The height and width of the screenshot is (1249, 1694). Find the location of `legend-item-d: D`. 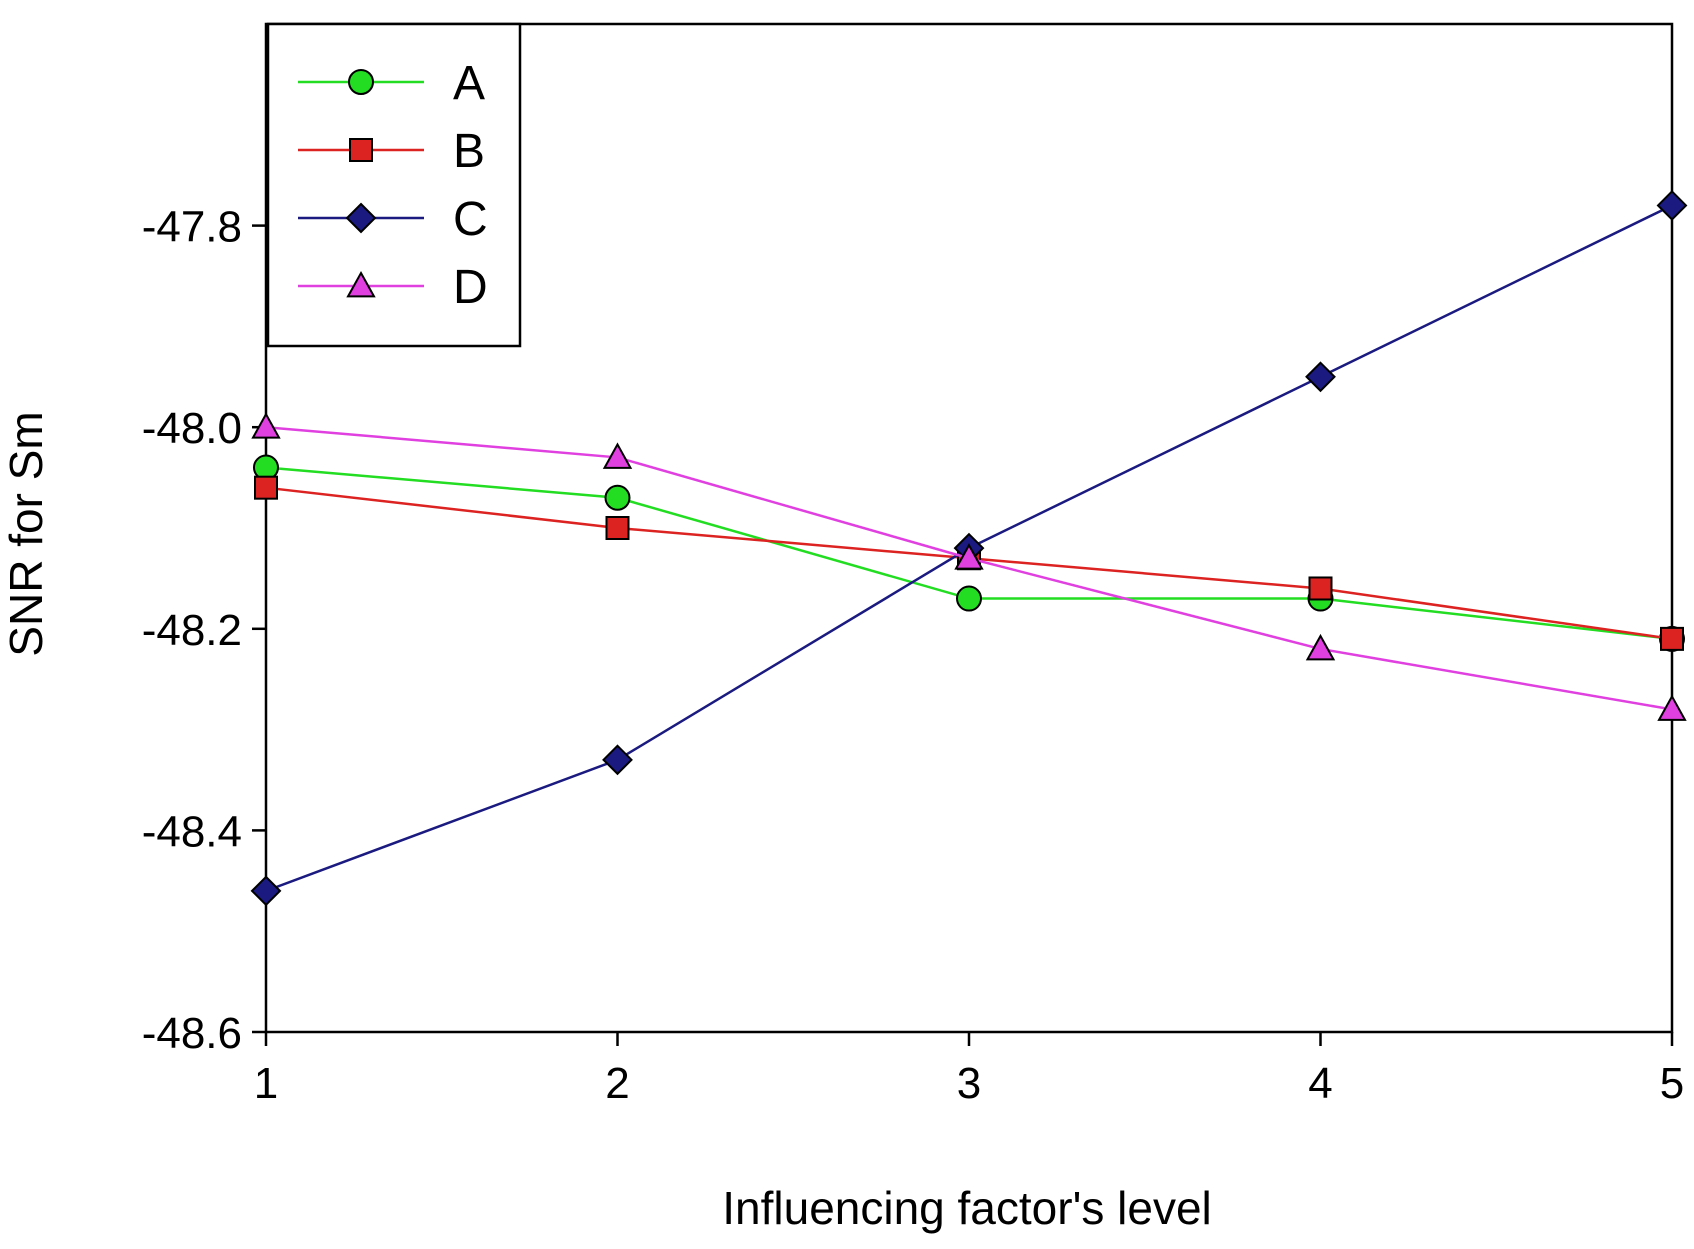

legend-item-d: D is located at coordinates (393, 287).